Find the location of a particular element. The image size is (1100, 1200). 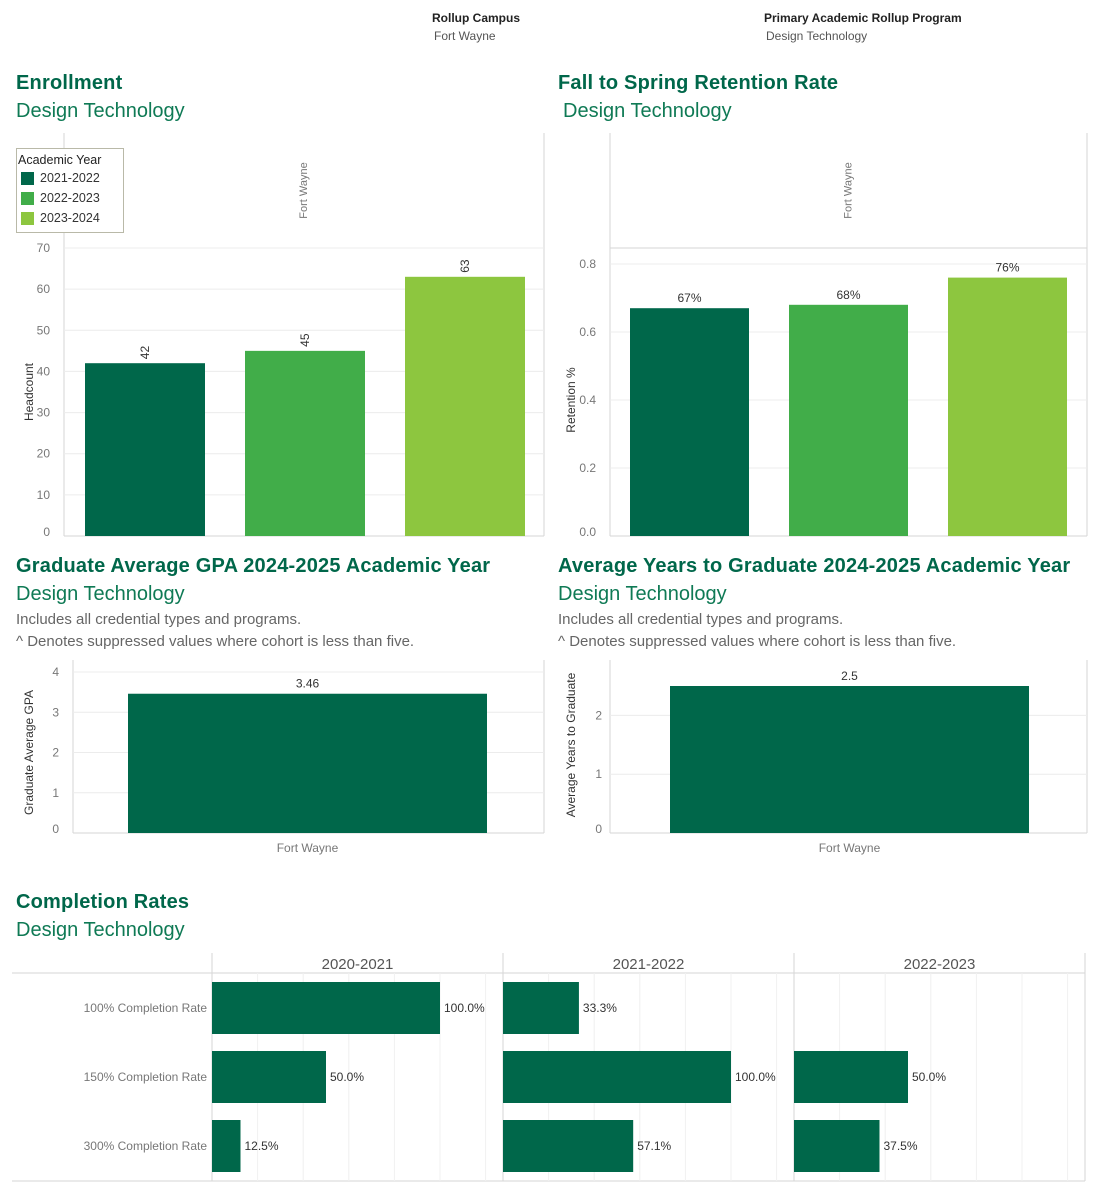

years-subtitle: Design Technology is located at coordinates (642, 594).